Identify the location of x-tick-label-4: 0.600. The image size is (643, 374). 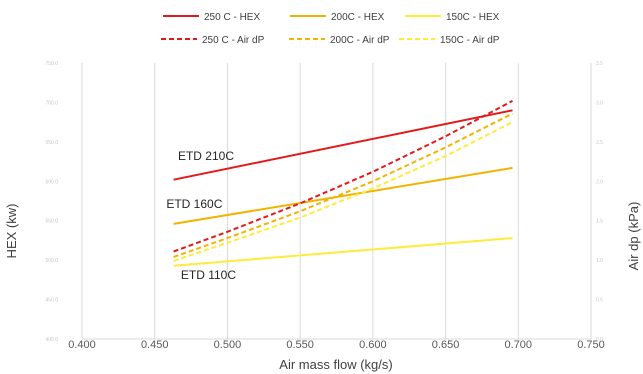
(373, 345).